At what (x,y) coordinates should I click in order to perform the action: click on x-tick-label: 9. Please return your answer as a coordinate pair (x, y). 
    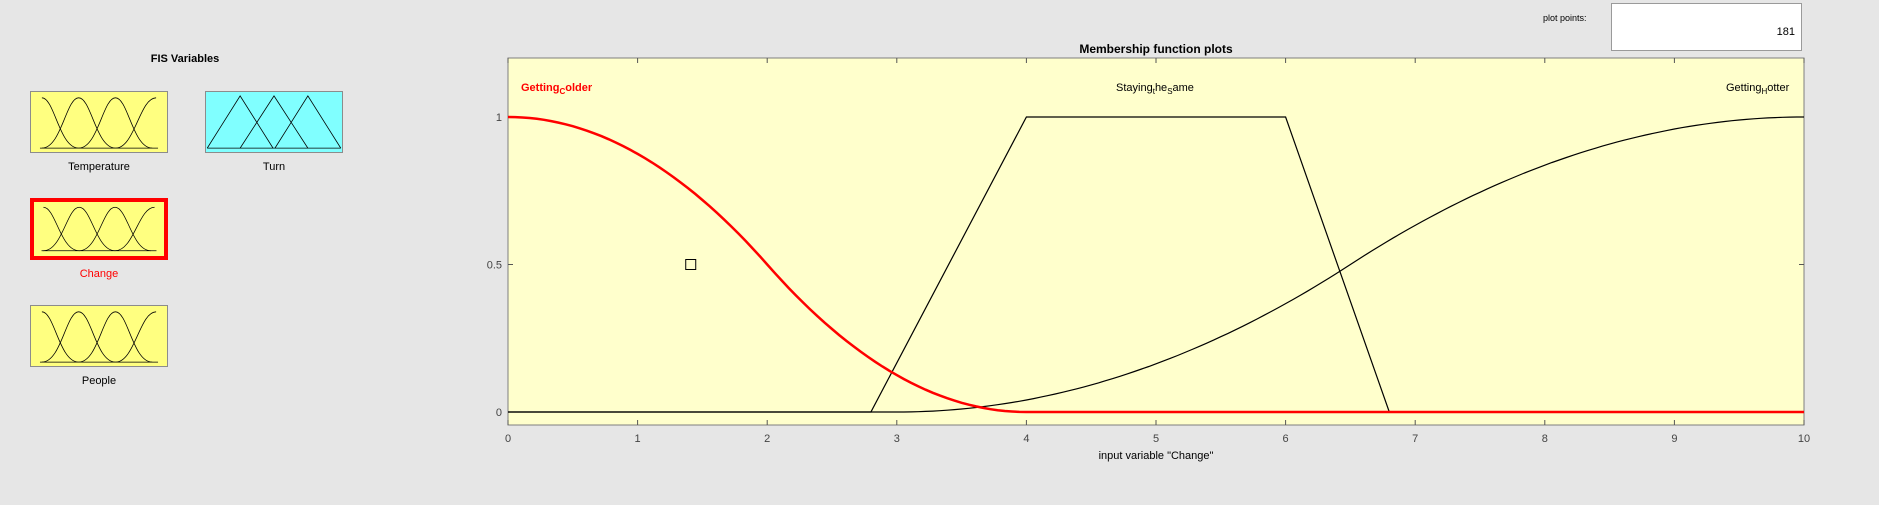
    Looking at the image, I should click on (1674, 439).